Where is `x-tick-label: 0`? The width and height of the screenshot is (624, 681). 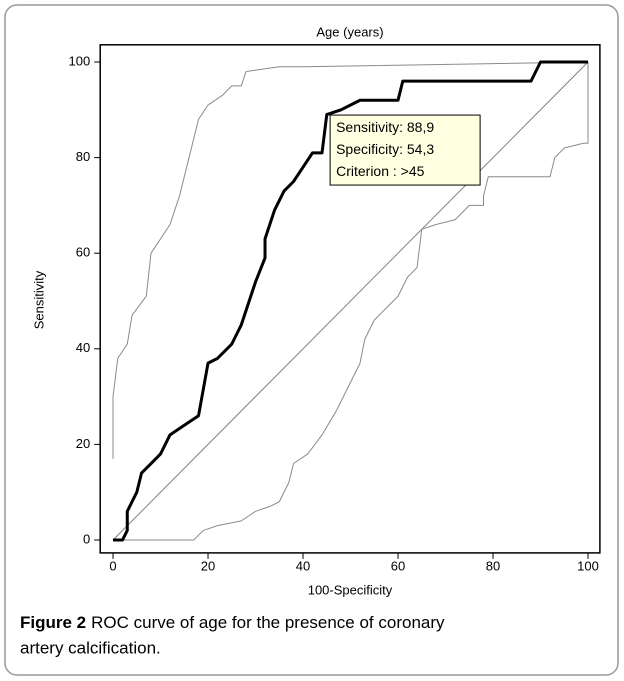 x-tick-label: 0 is located at coordinates (112, 565).